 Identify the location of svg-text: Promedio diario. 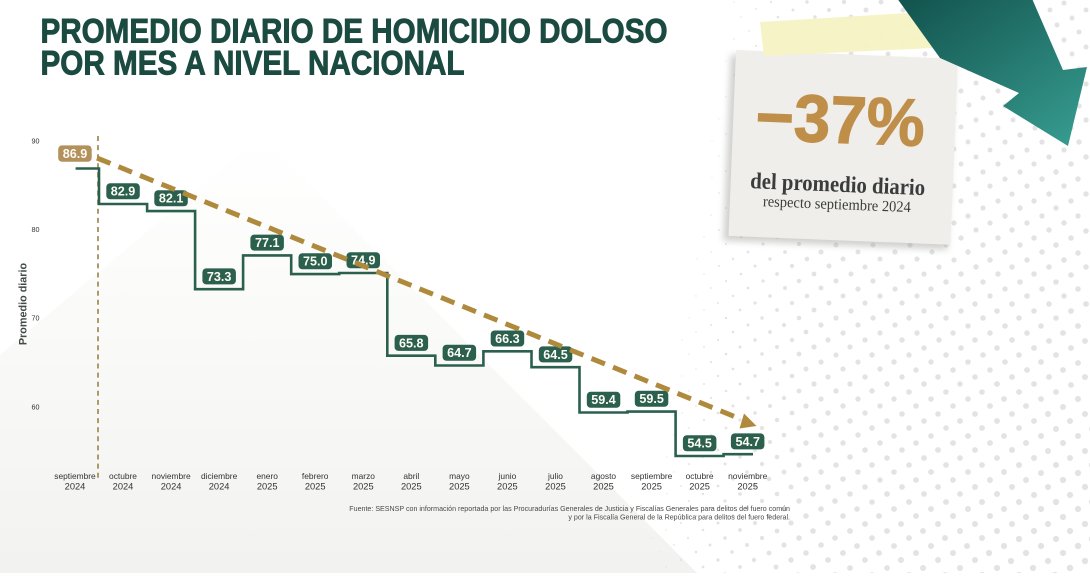
(24, 304).